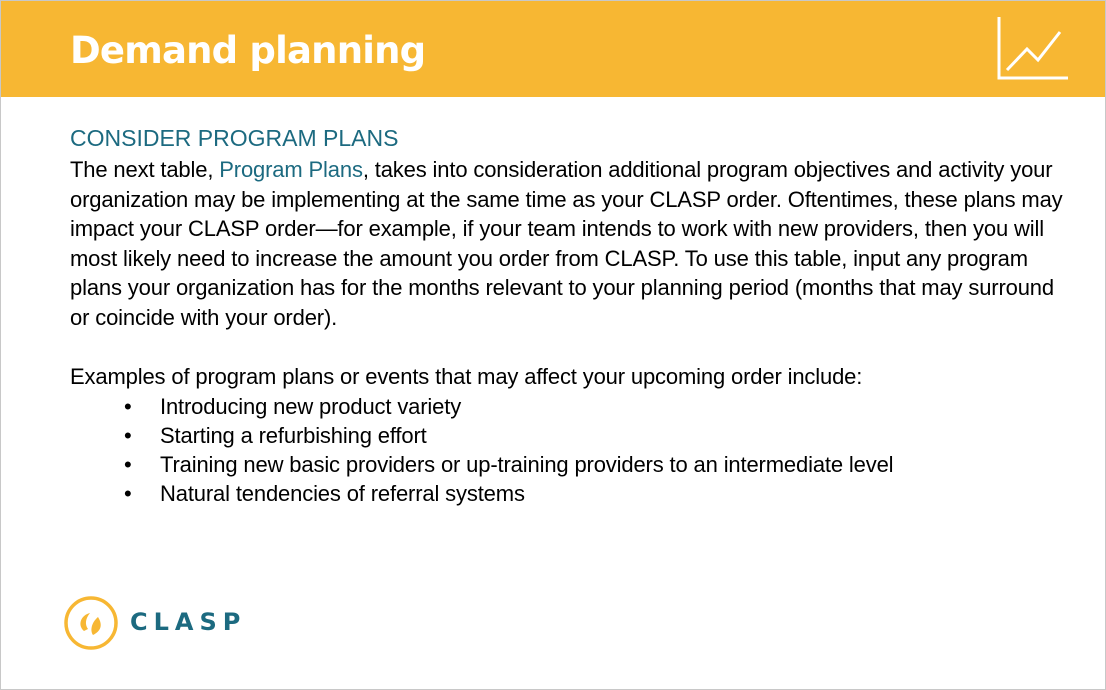 The width and height of the screenshot is (1106, 690). Describe the element at coordinates (1032, 48) in the screenshot. I see `line-chart-icon` at that location.